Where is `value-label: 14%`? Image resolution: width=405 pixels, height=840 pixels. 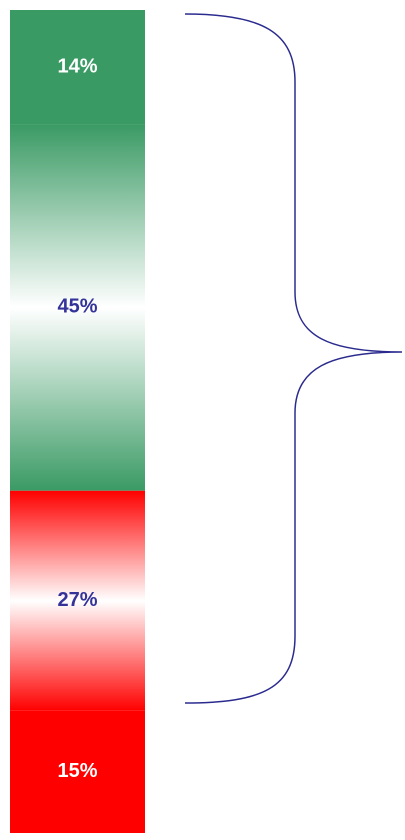
value-label: 14% is located at coordinates (77, 66).